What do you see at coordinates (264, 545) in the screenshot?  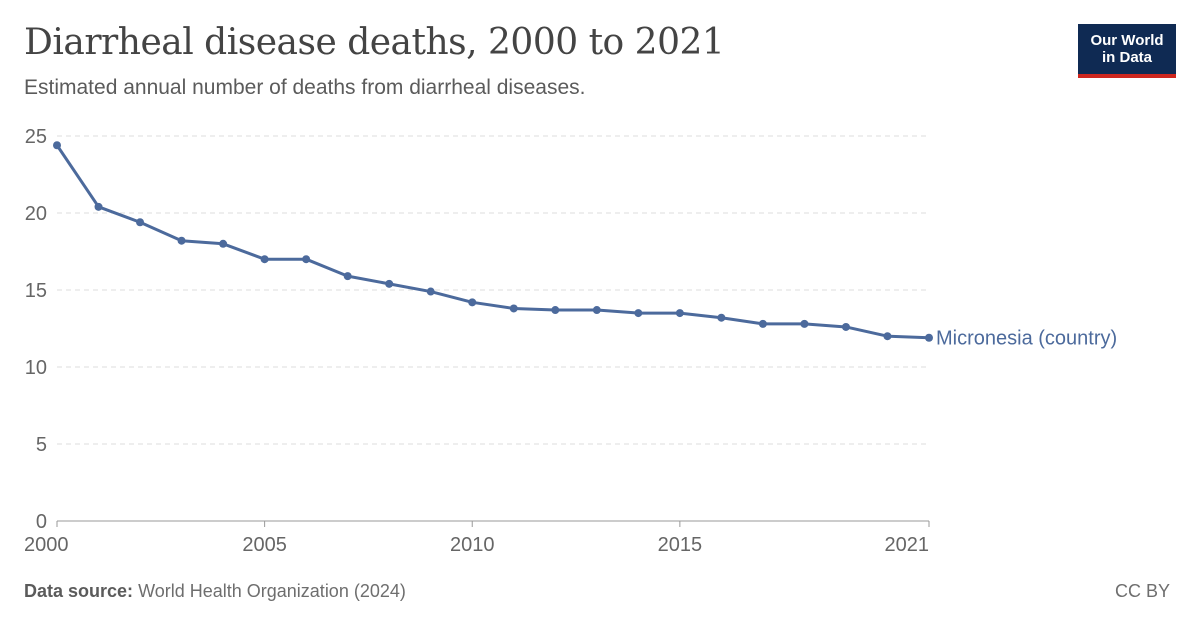 I see `x-tick-label: 2005` at bounding box center [264, 545].